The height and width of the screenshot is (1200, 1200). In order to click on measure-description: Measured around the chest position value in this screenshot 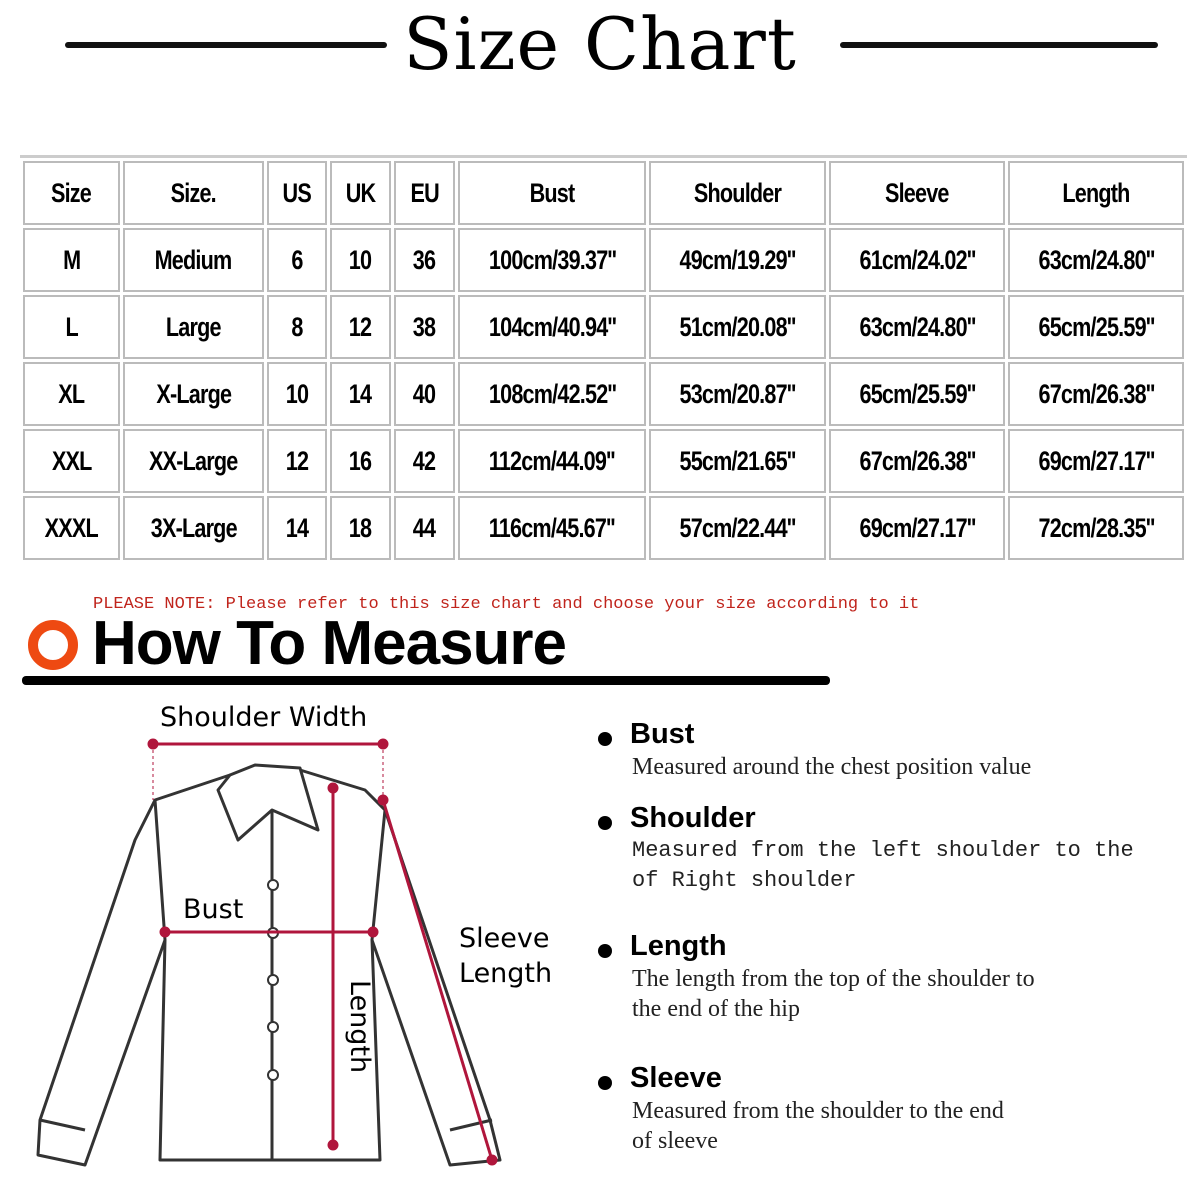, I will do `click(832, 767)`.